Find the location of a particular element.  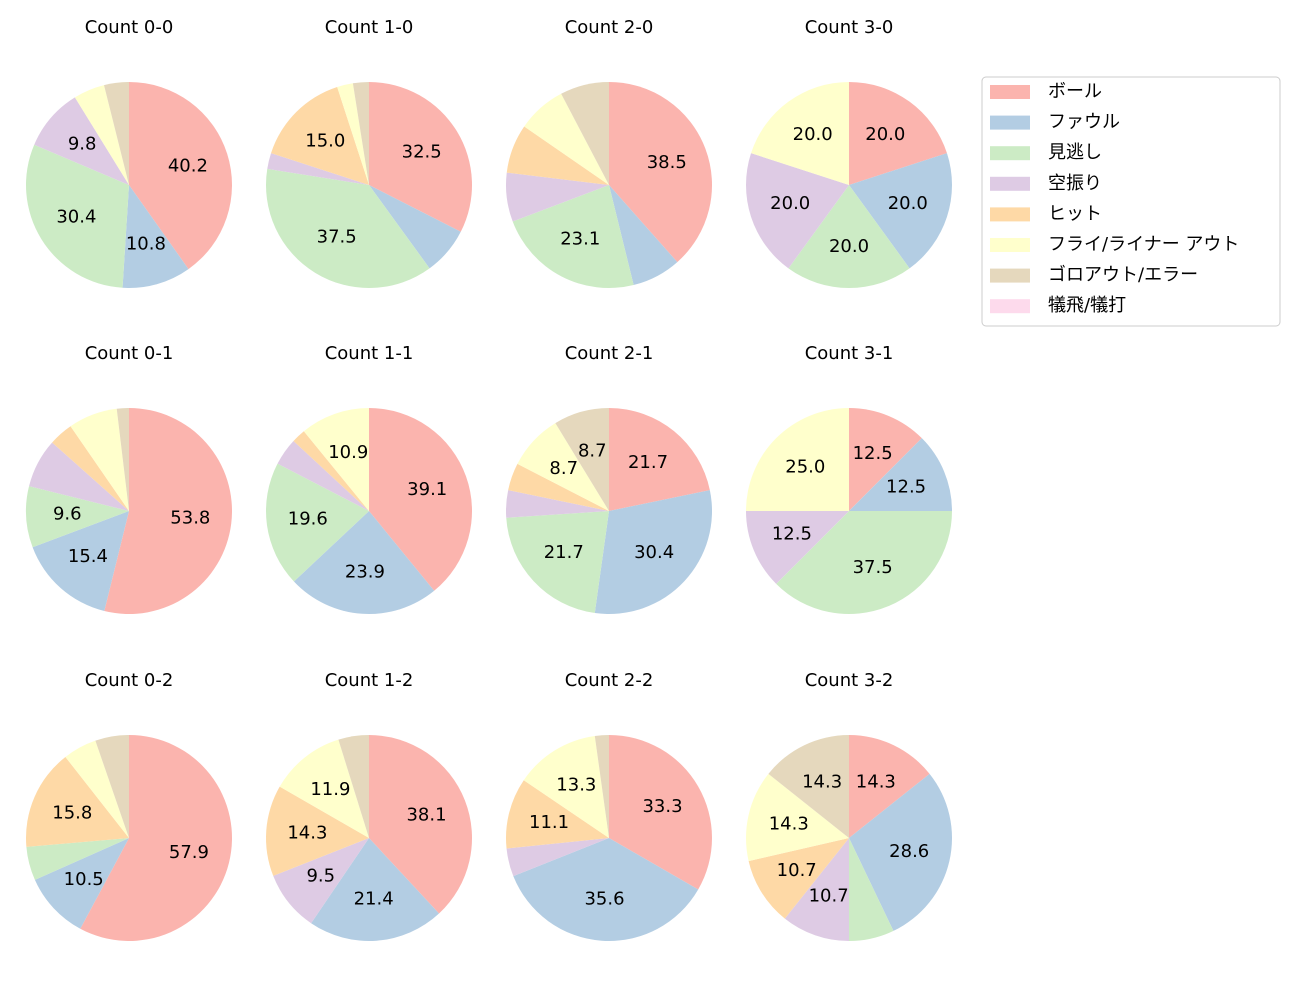

chart-title: Count 0-0 is located at coordinates (129, 27).